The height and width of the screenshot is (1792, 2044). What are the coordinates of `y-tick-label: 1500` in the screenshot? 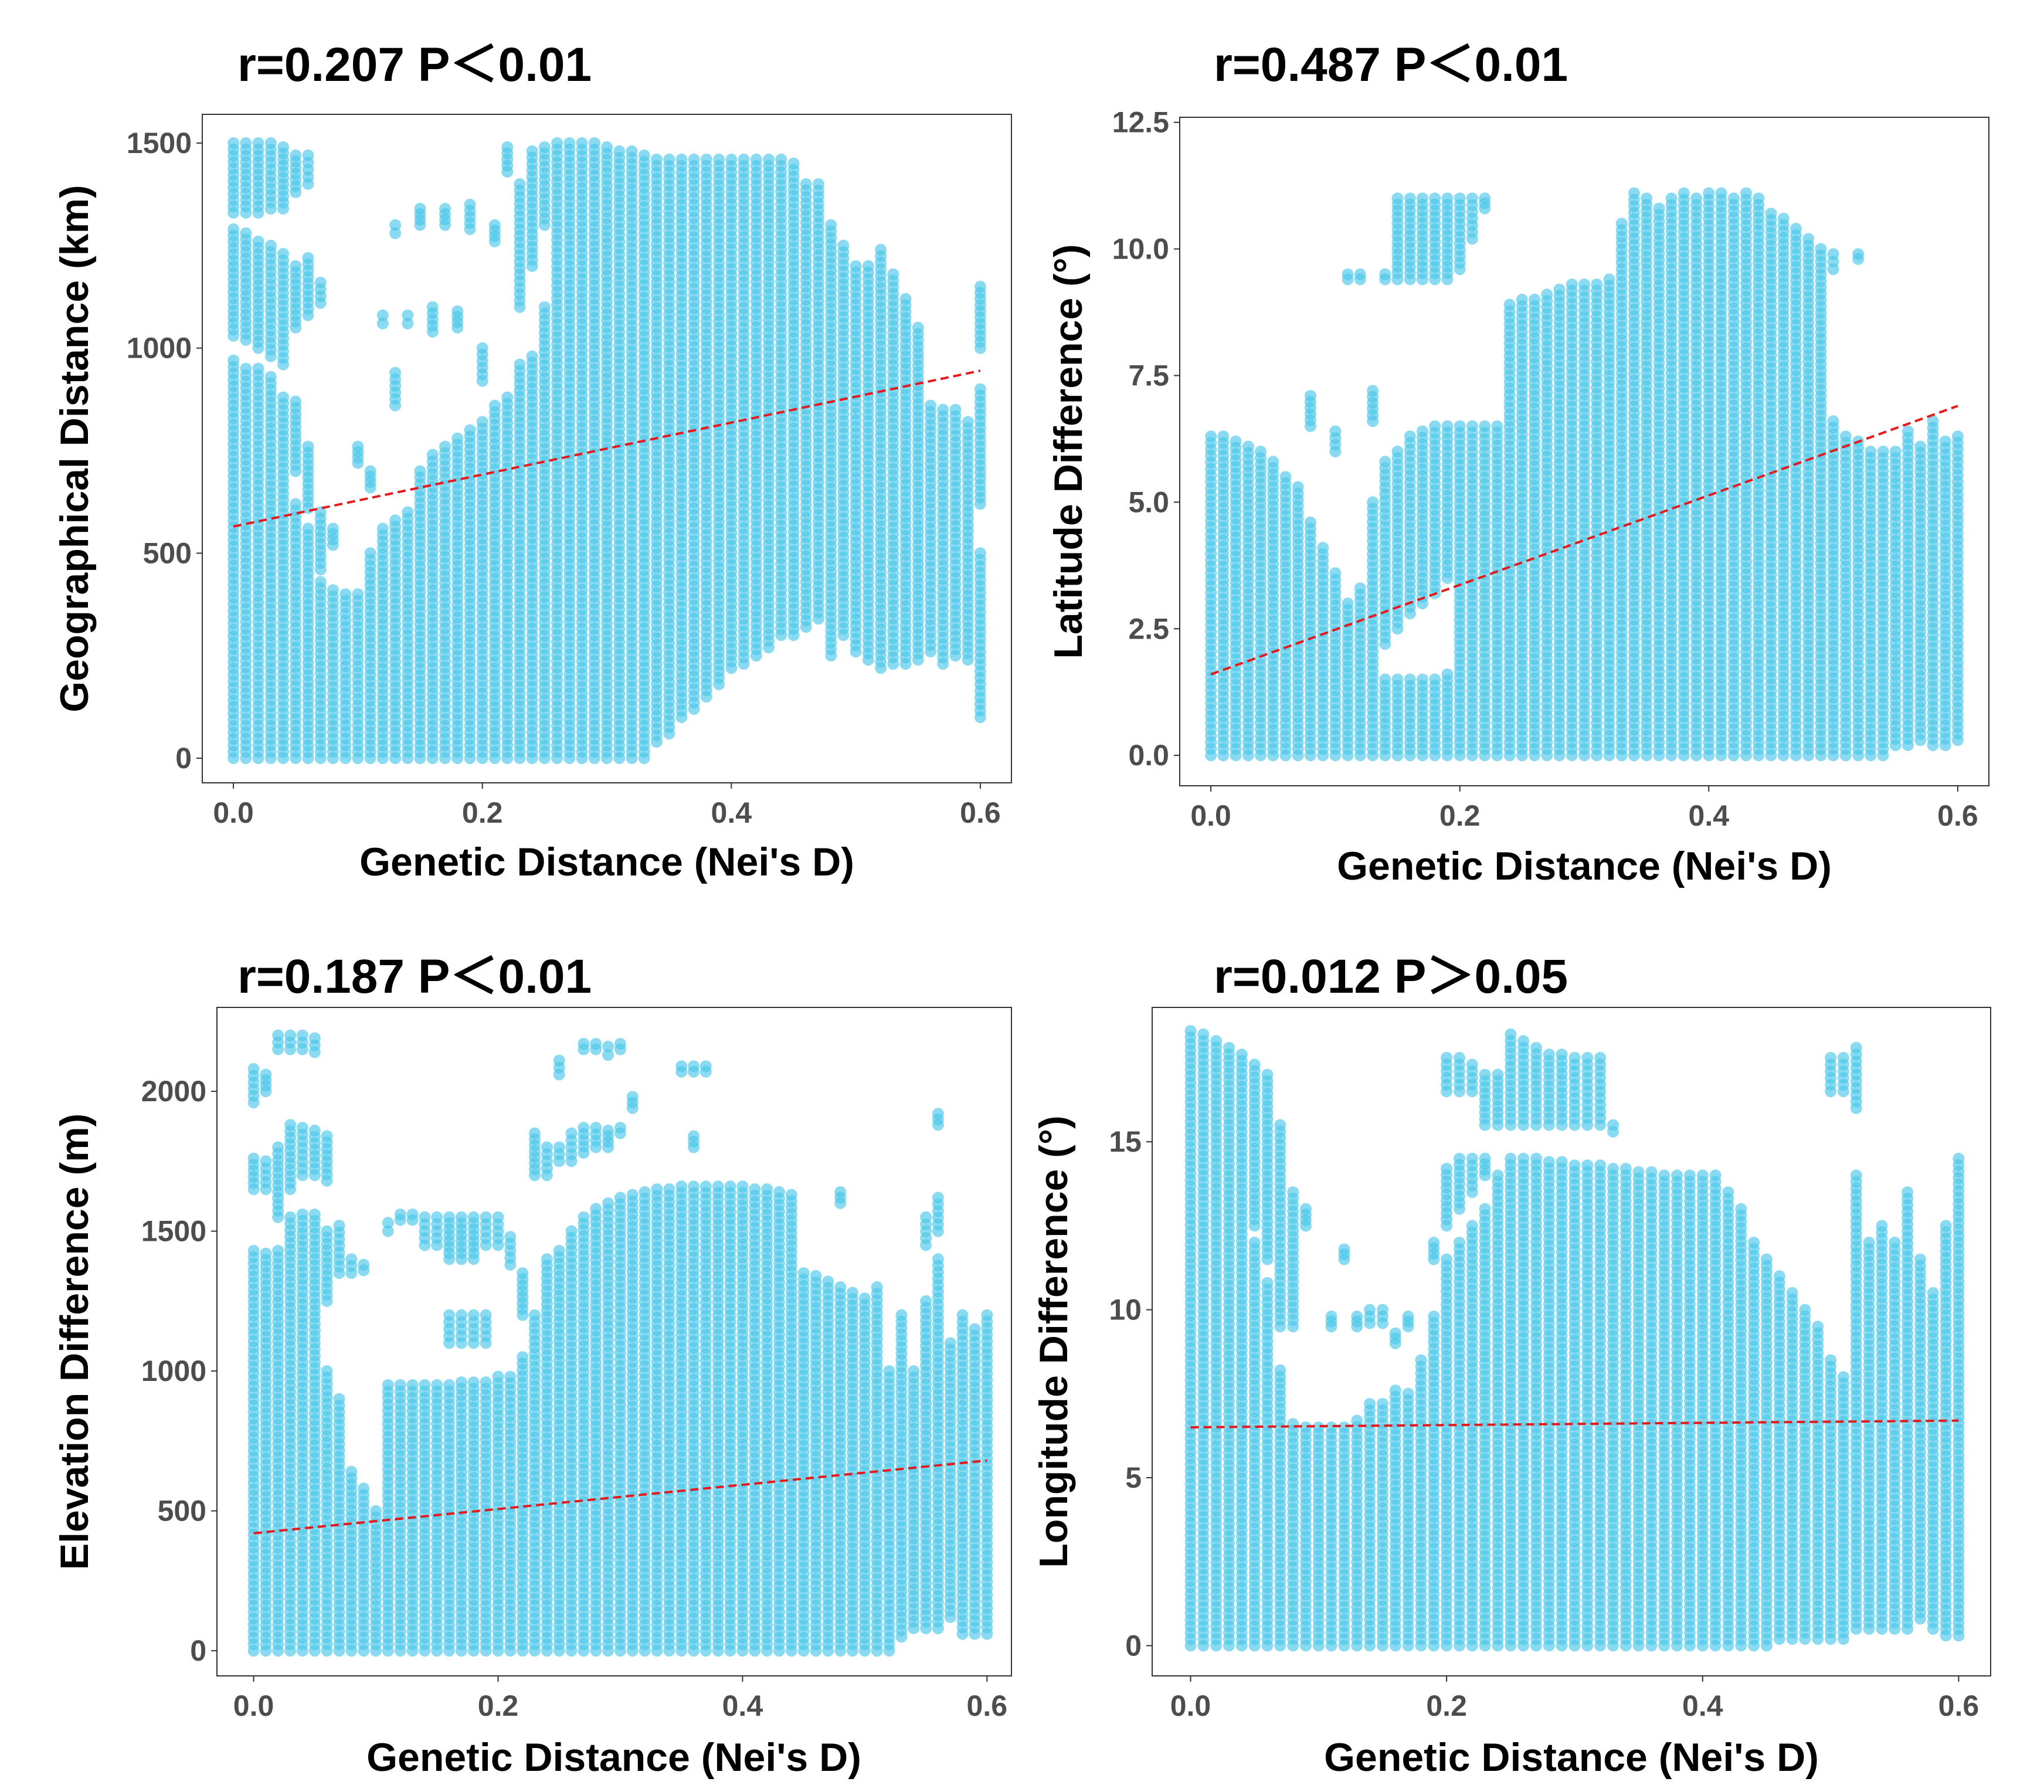 It's located at (159, 143).